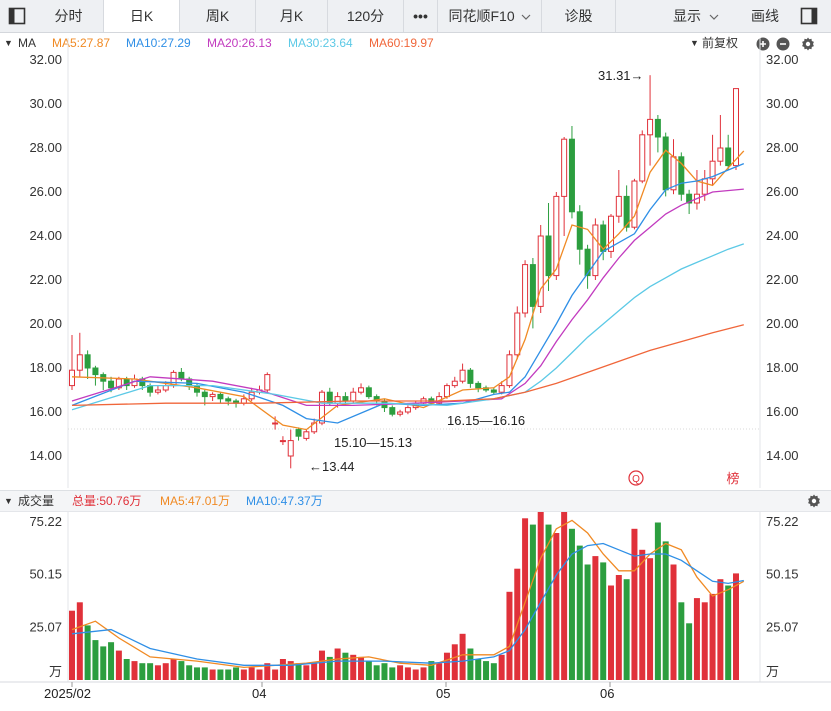 The width and height of the screenshot is (831, 711). What do you see at coordinates (765, 16) in the screenshot?
I see `draw-line-button: 画线` at bounding box center [765, 16].